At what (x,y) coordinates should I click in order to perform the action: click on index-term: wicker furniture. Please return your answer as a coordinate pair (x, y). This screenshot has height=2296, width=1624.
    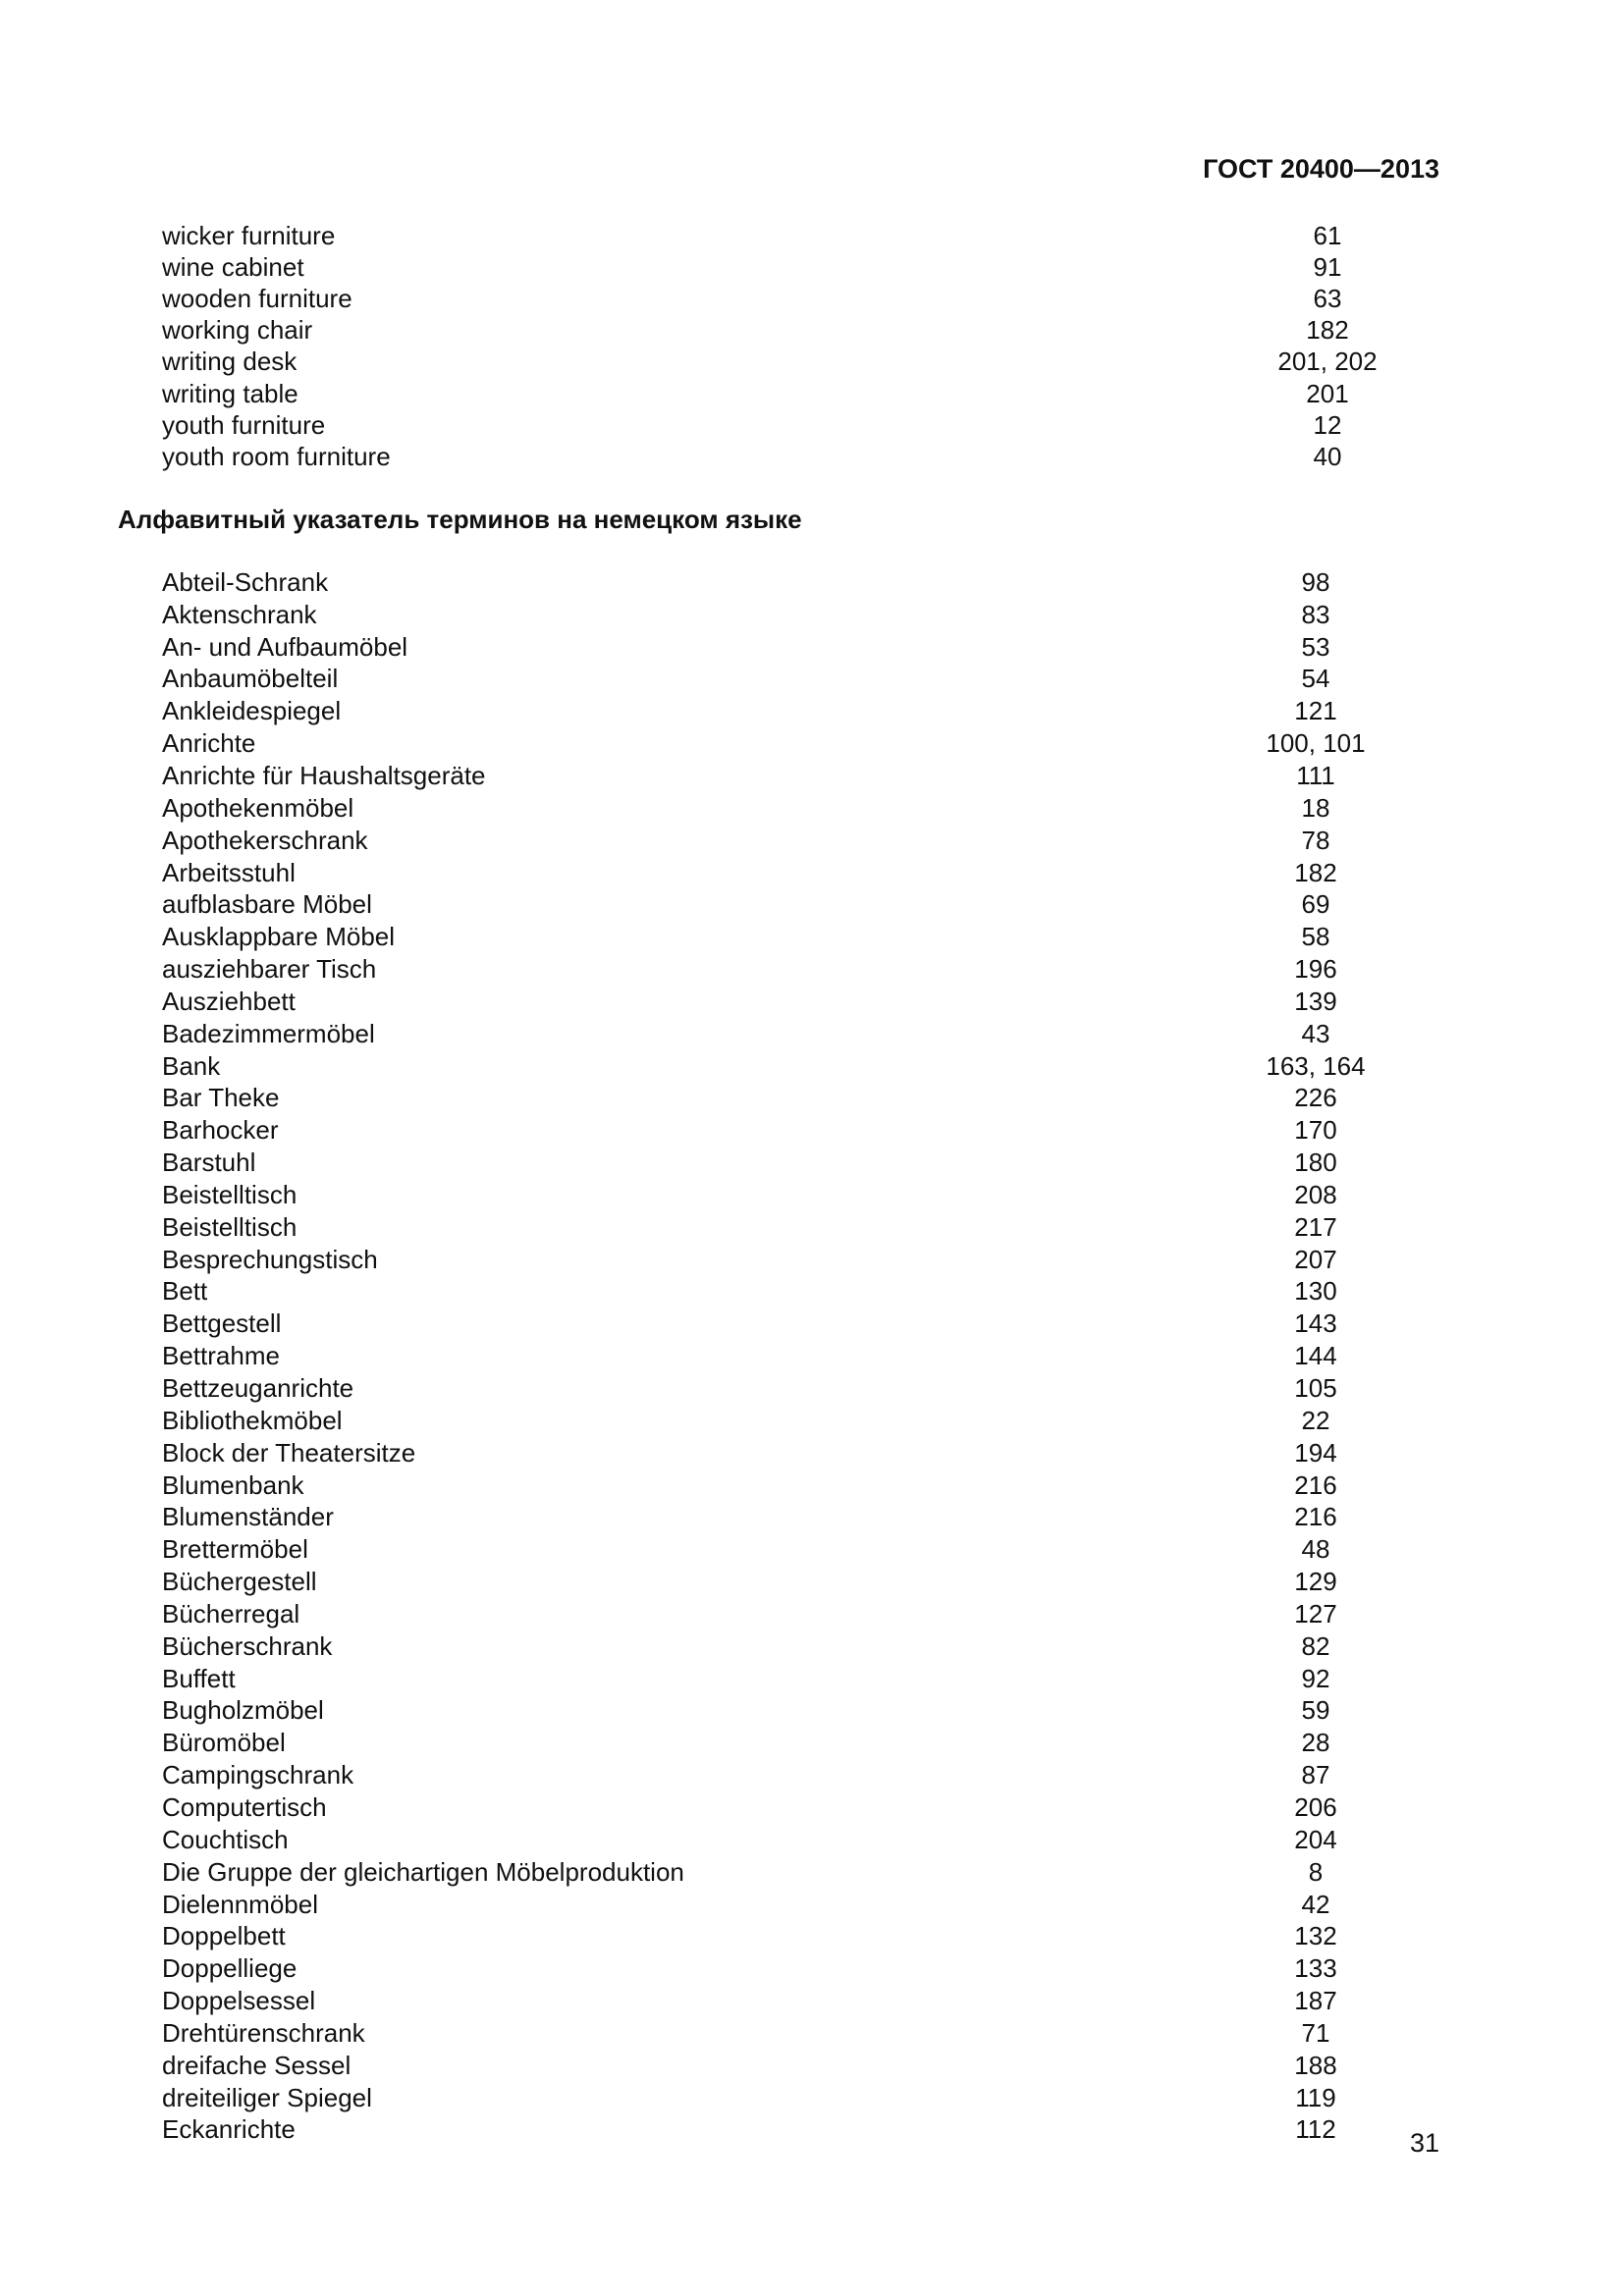
    Looking at the image, I should click on (249, 235).